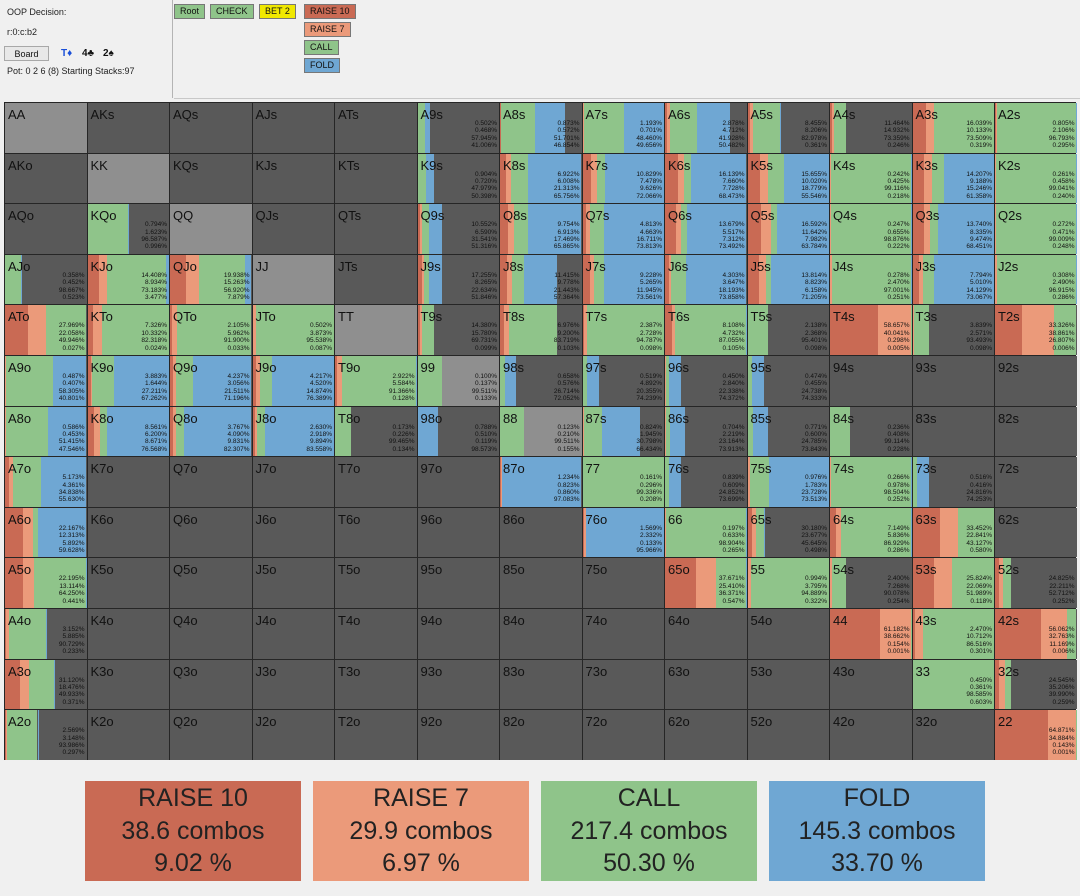  I want to click on hand-cell-JTo: JTo 0.502% 3.873% 95.538% 0.087%, so click(293, 330).